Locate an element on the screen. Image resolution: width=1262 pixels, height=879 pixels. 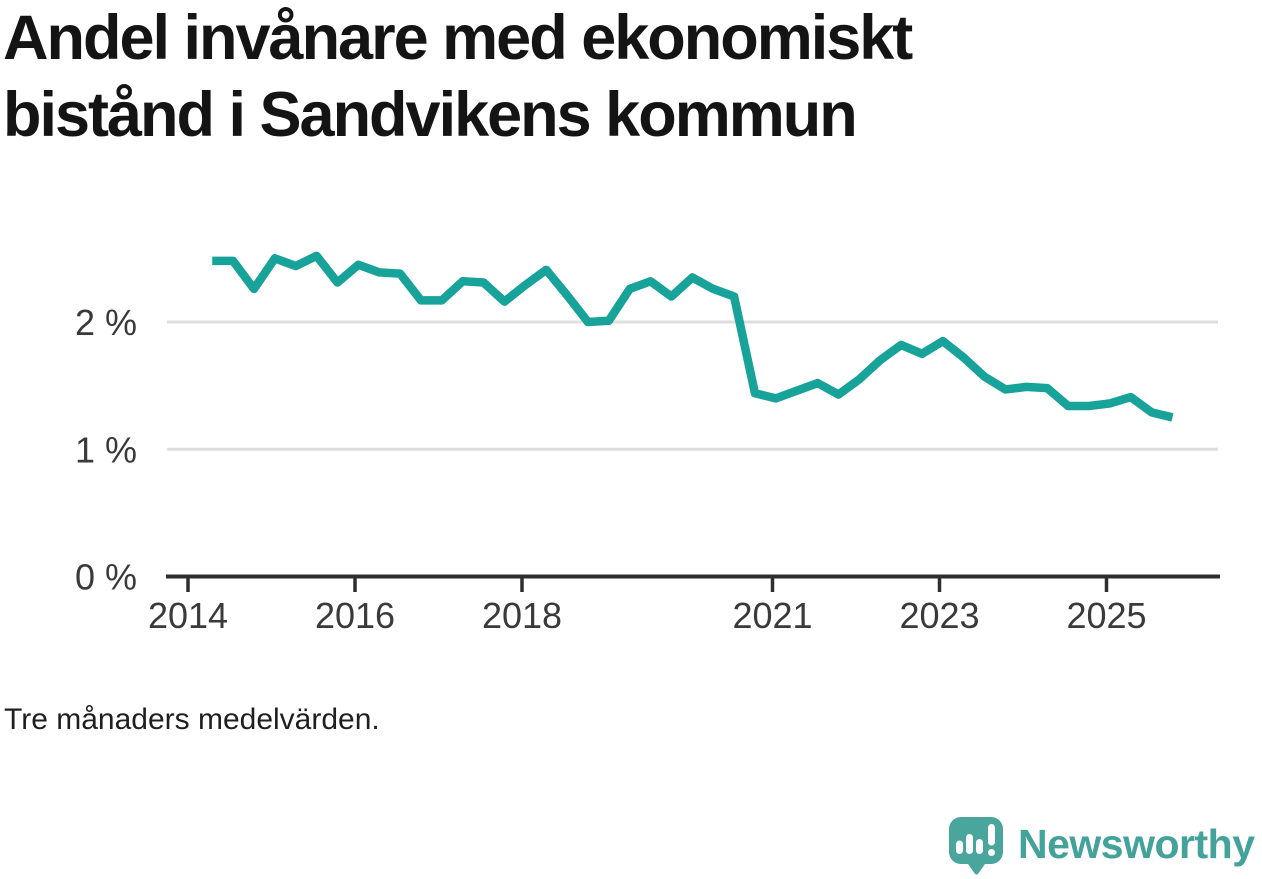
y-axis-label: 1 % is located at coordinates (106, 449).